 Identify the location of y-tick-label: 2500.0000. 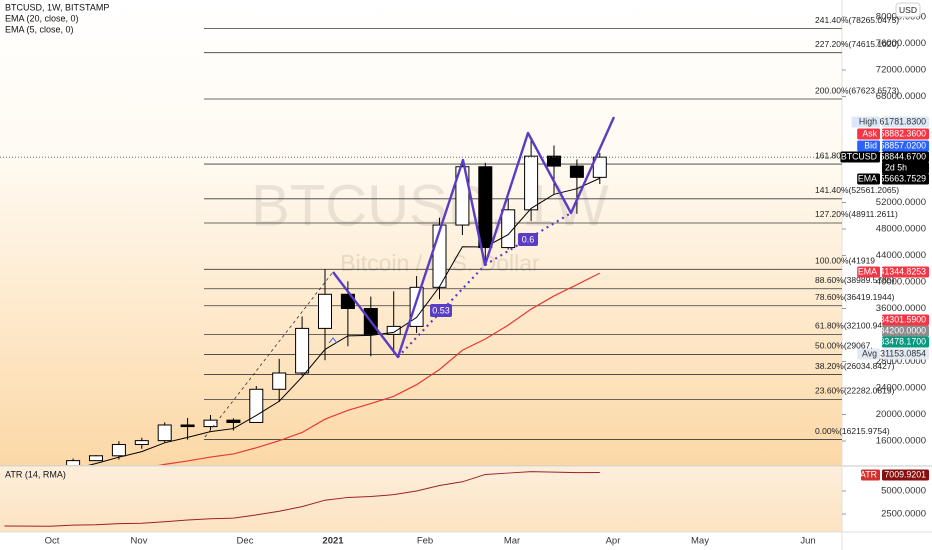
(903, 514).